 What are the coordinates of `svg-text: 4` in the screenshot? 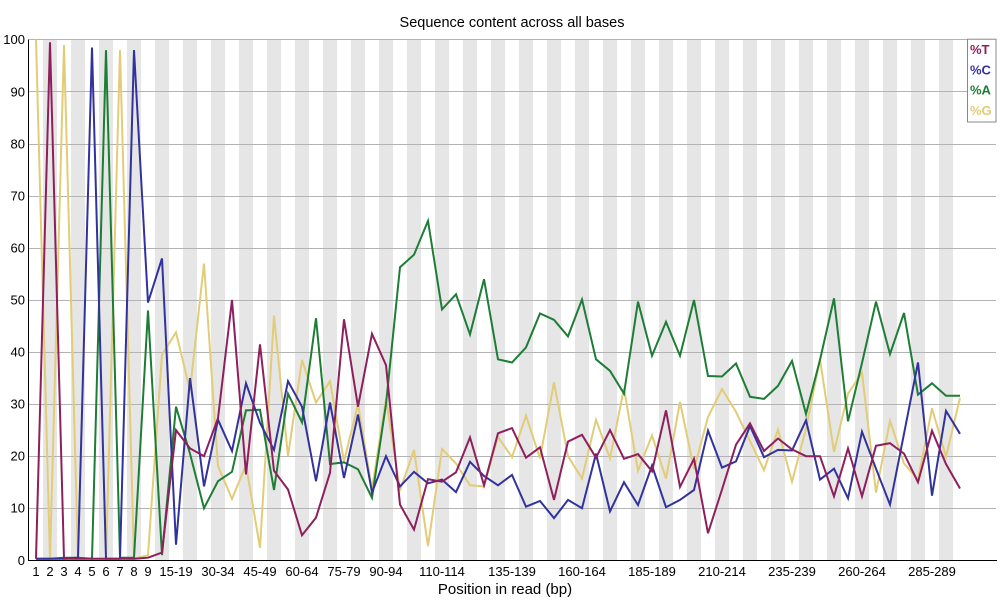 It's located at (77, 571).